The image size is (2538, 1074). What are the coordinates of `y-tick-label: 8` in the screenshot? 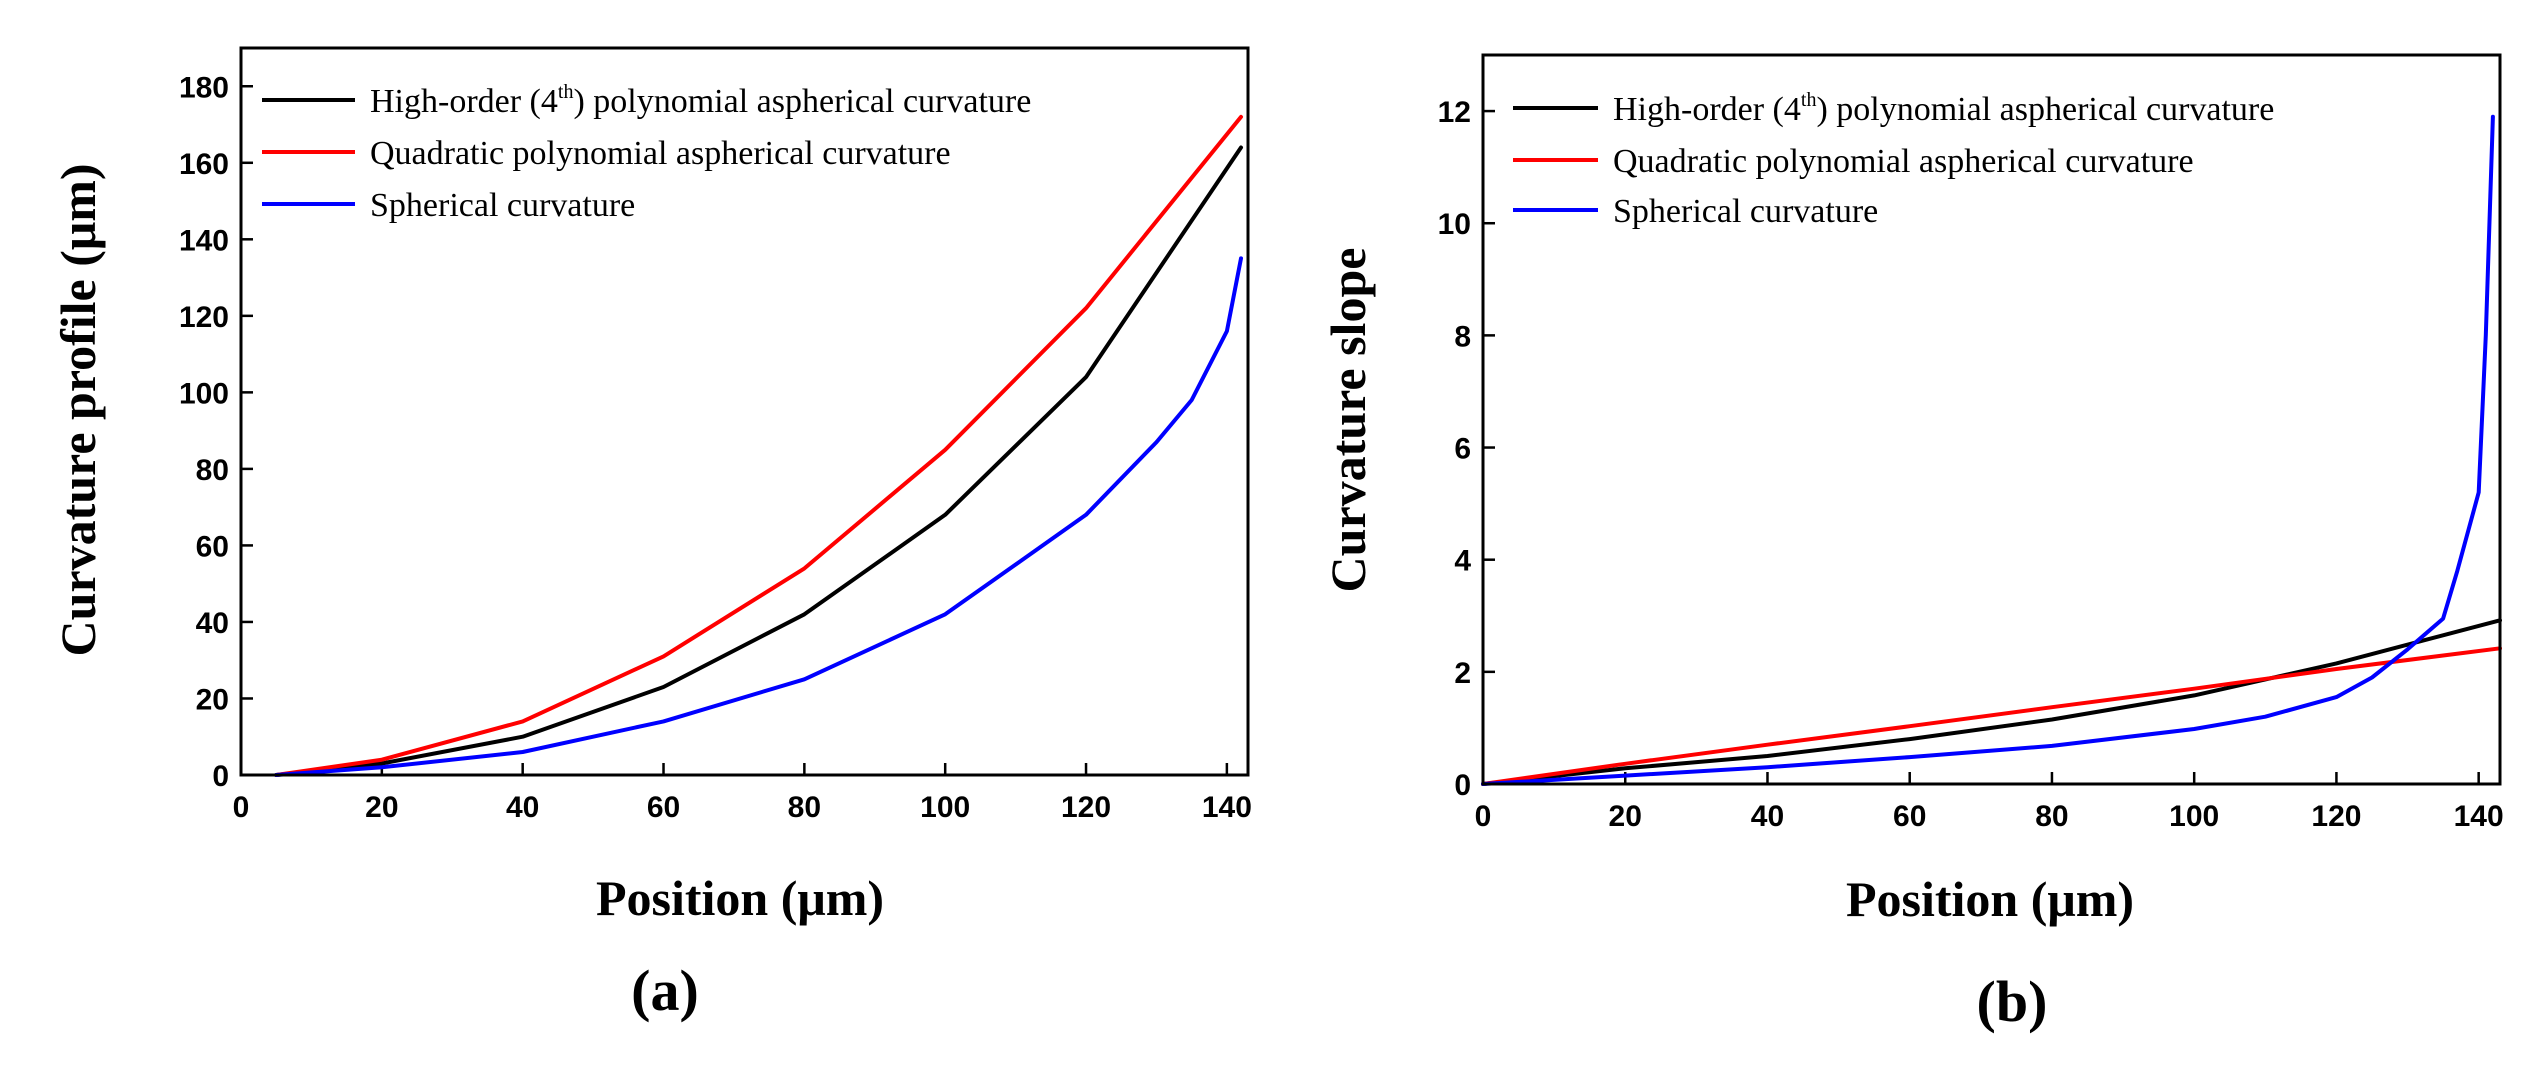 It's located at (1462, 336).